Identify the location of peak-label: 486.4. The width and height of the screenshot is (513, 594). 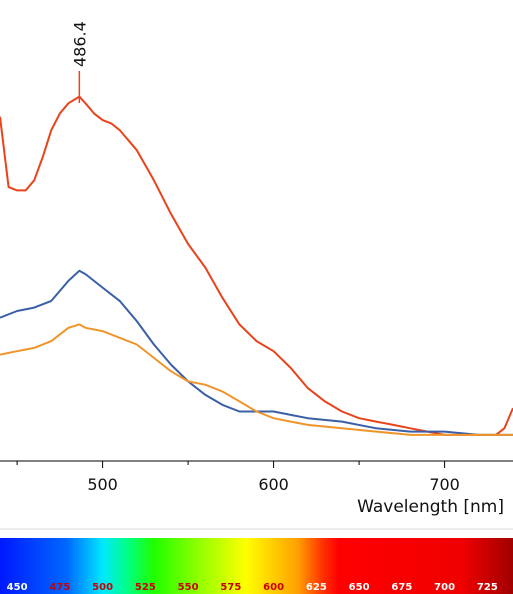
(79, 44).